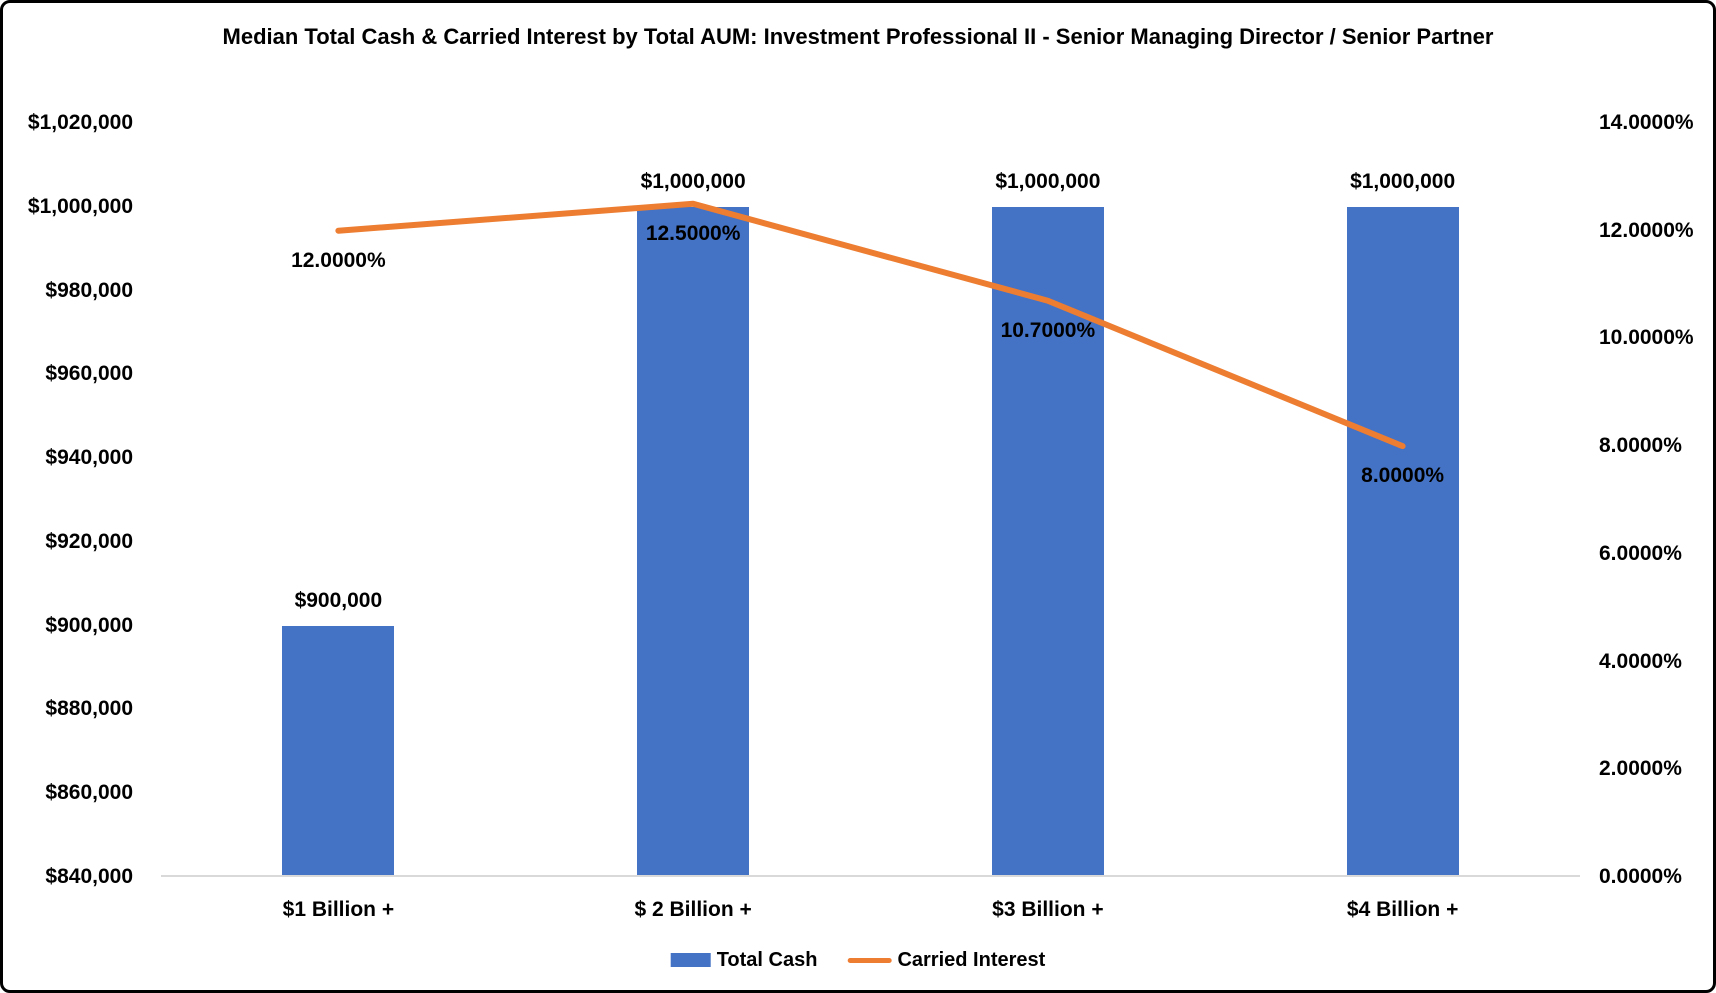 Image resolution: width=1716 pixels, height=993 pixels. I want to click on left-axis-tick-label: $900,000, so click(89, 625).